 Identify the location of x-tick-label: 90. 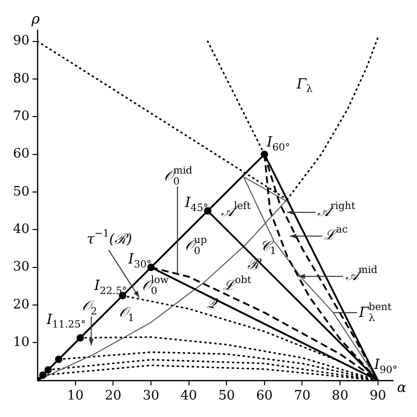
(378, 396).